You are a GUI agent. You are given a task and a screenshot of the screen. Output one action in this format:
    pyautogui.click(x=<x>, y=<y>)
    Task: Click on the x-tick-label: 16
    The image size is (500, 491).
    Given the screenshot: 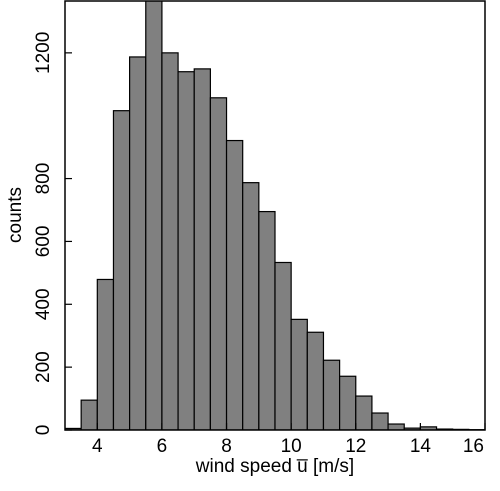 What is the action you would take?
    pyautogui.click(x=473, y=446)
    